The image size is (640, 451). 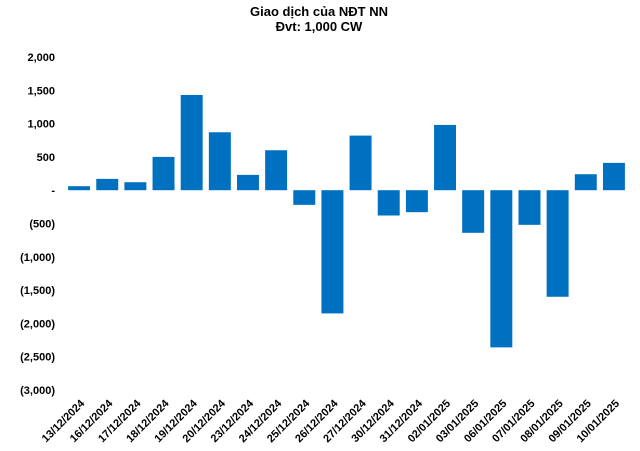 I want to click on y-tick-label: 2,000, so click(x=41, y=58).